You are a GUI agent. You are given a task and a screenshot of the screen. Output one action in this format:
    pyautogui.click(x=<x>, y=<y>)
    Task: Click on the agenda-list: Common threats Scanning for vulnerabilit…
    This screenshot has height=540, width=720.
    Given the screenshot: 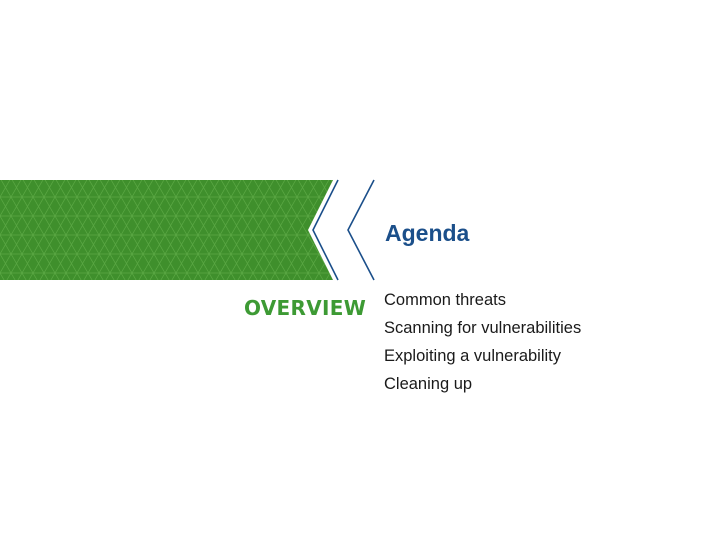 What is the action you would take?
    pyautogui.click(x=482, y=344)
    